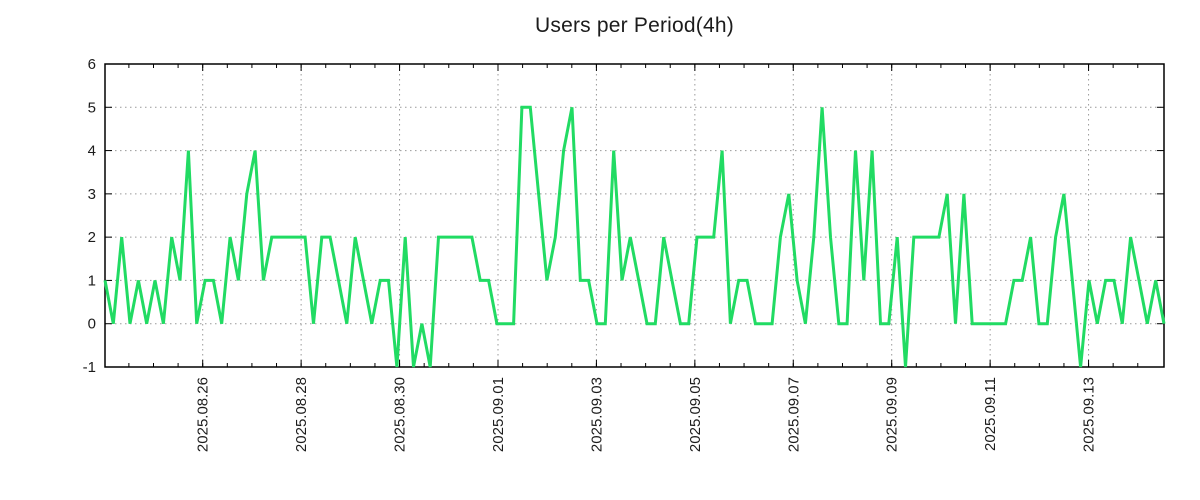 The height and width of the screenshot is (500, 1200). I want to click on y-tick-label: -1, so click(89, 367).